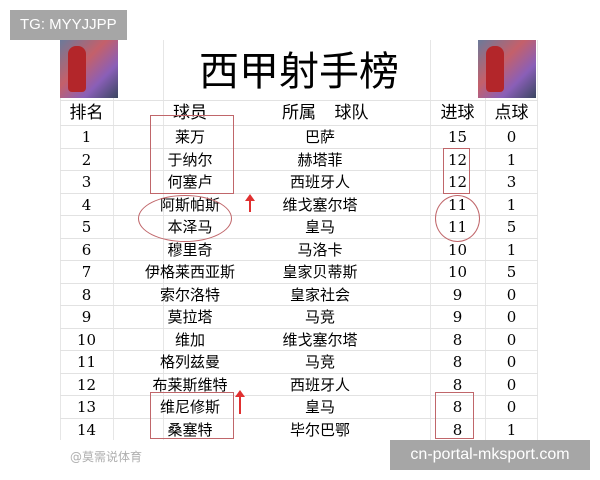 The height and width of the screenshot is (480, 600). What do you see at coordinates (299, 406) in the screenshot?
I see `table-row: 13 维尼修斯 皇马 8 0` at bounding box center [299, 406].